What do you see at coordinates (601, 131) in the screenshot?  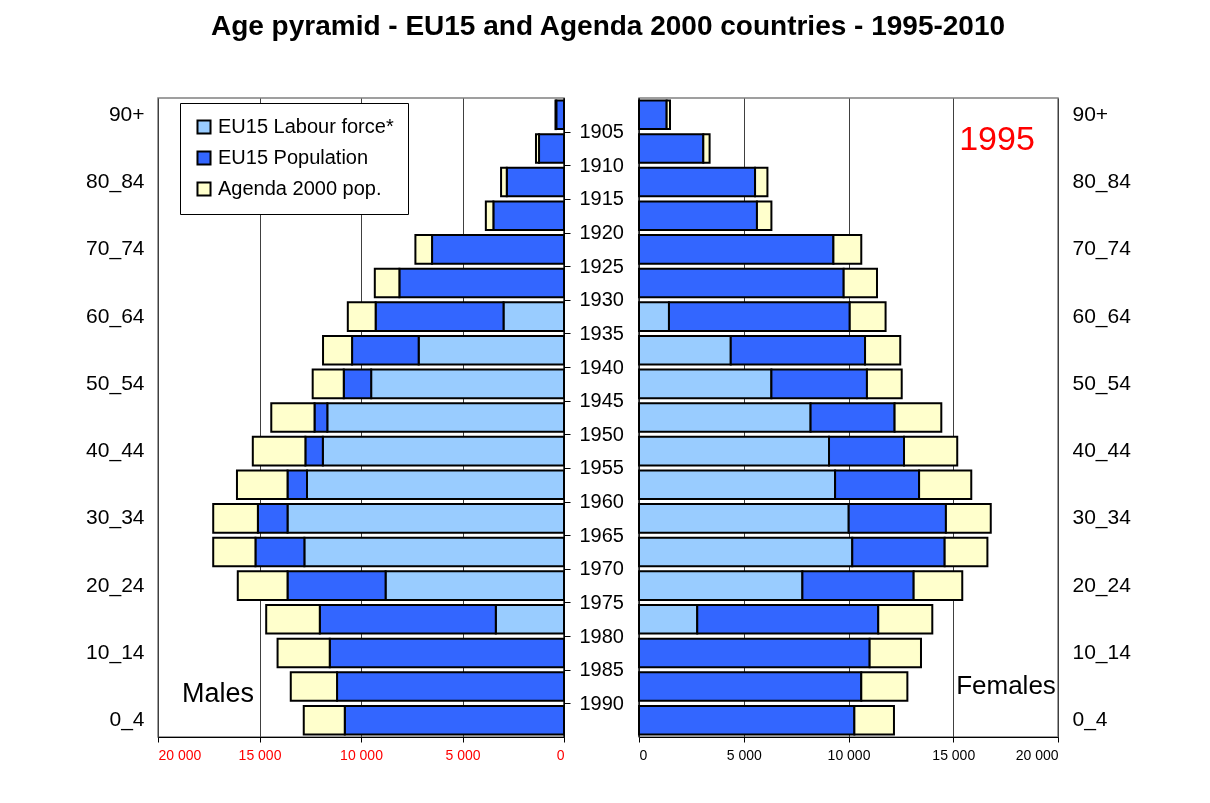 I see `y2-tick-label: 1905` at bounding box center [601, 131].